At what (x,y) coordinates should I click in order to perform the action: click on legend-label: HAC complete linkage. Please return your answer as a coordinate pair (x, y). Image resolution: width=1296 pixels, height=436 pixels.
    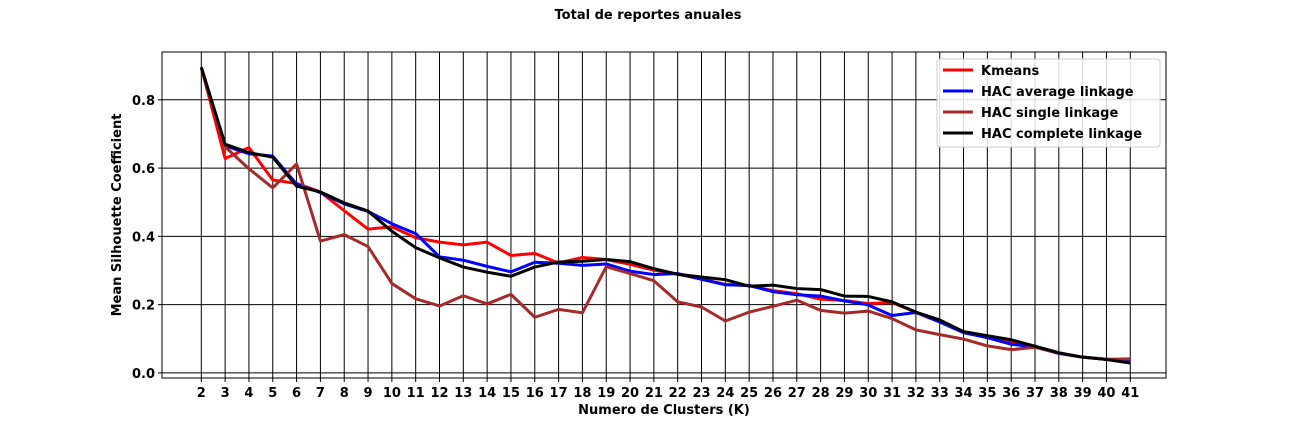
    Looking at the image, I should click on (1061, 134).